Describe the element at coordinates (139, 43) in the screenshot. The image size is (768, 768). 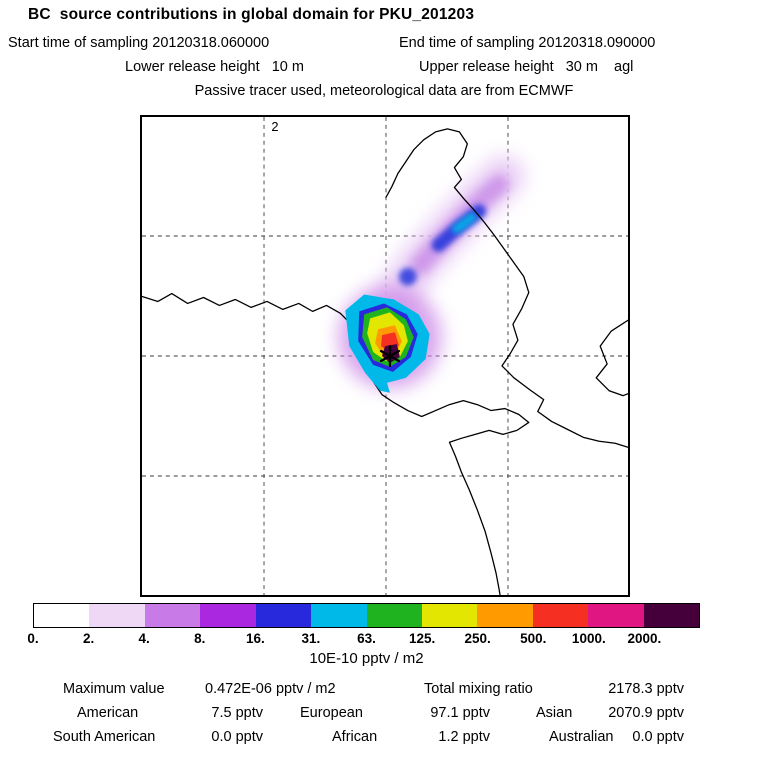
I see `start-time-text: Start time of sampling 20120318.060000` at that location.